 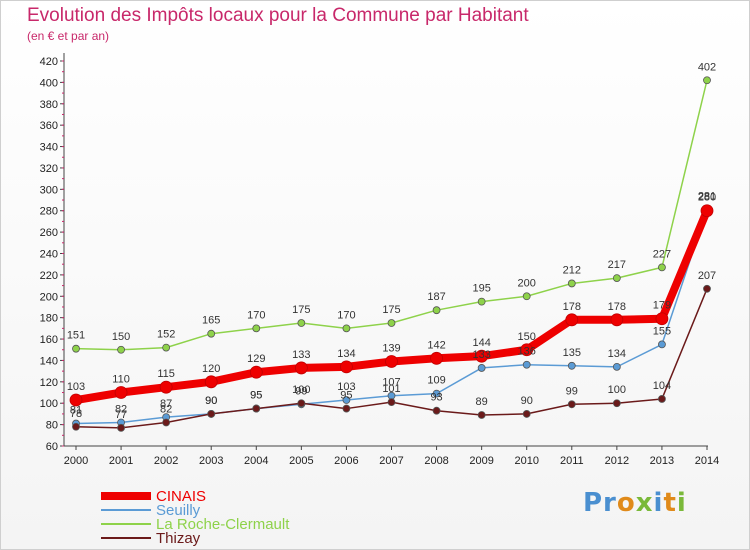 What do you see at coordinates (436, 381) in the screenshot?
I see `data-label: 109` at bounding box center [436, 381].